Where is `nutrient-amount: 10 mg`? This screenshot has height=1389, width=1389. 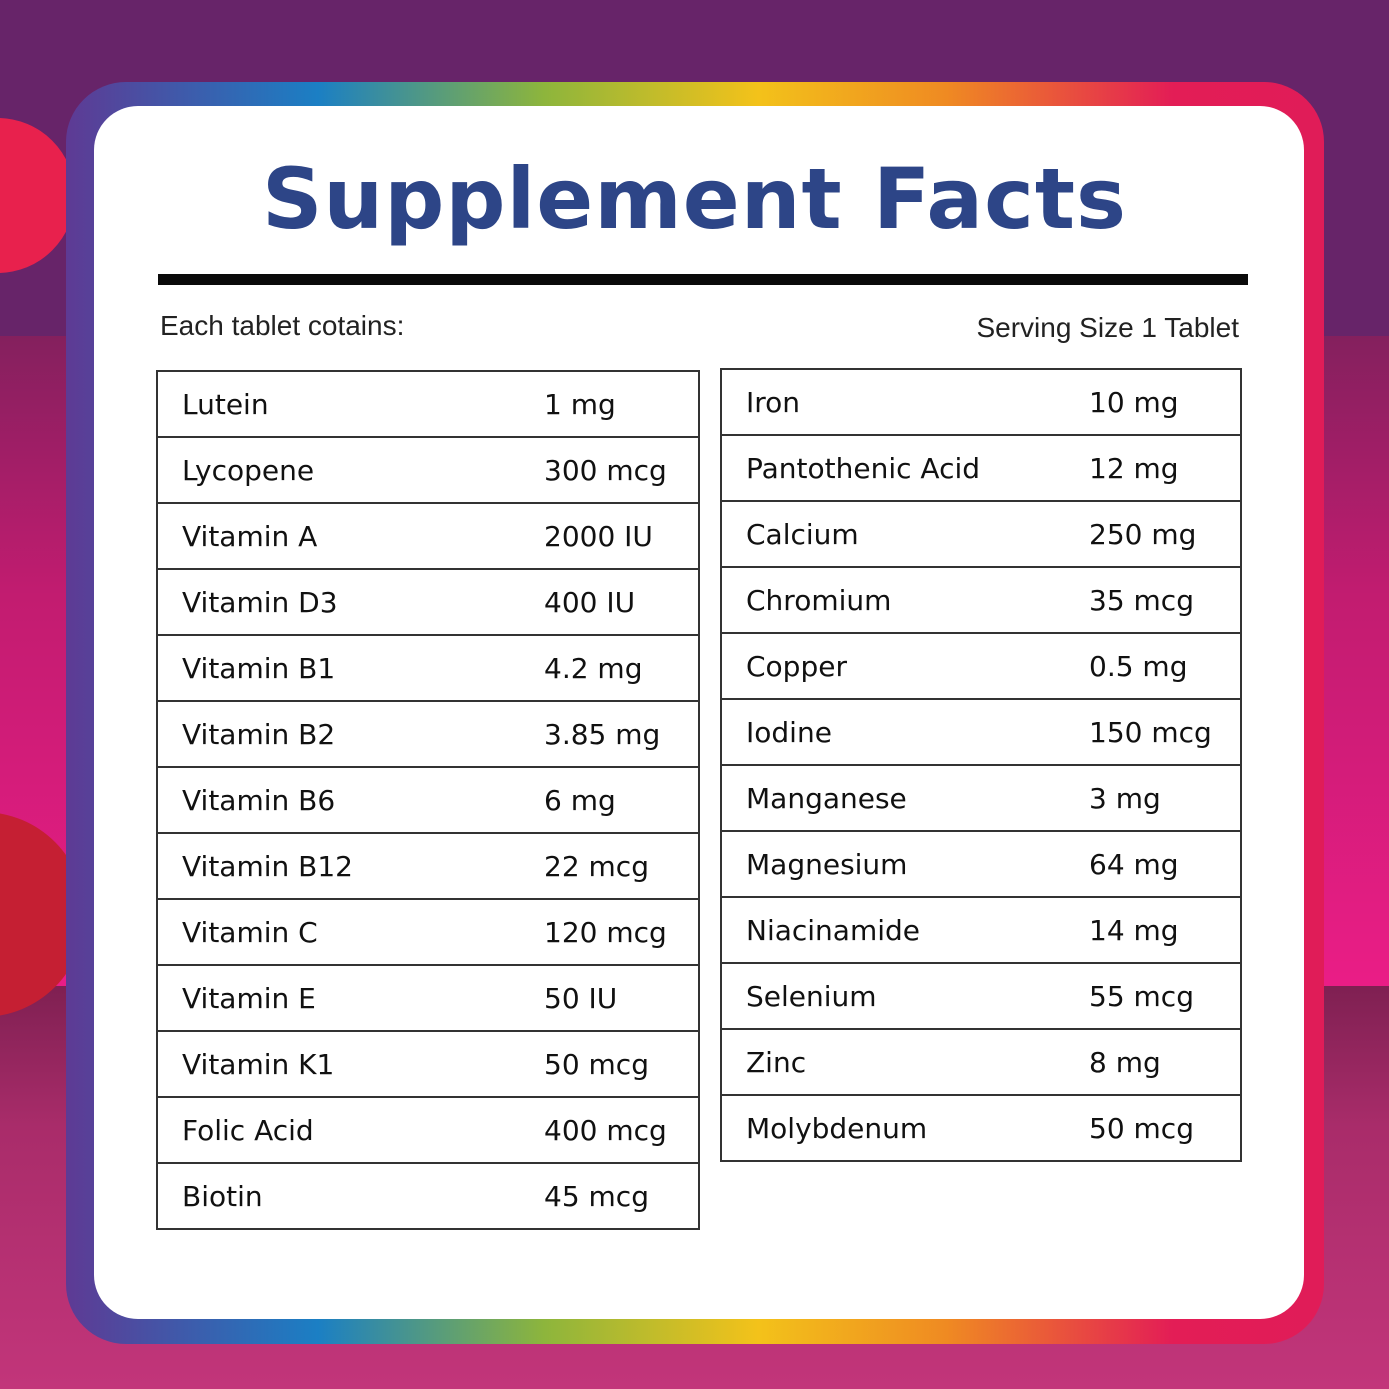
nutrient-amount: 10 mg is located at coordinates (1165, 402).